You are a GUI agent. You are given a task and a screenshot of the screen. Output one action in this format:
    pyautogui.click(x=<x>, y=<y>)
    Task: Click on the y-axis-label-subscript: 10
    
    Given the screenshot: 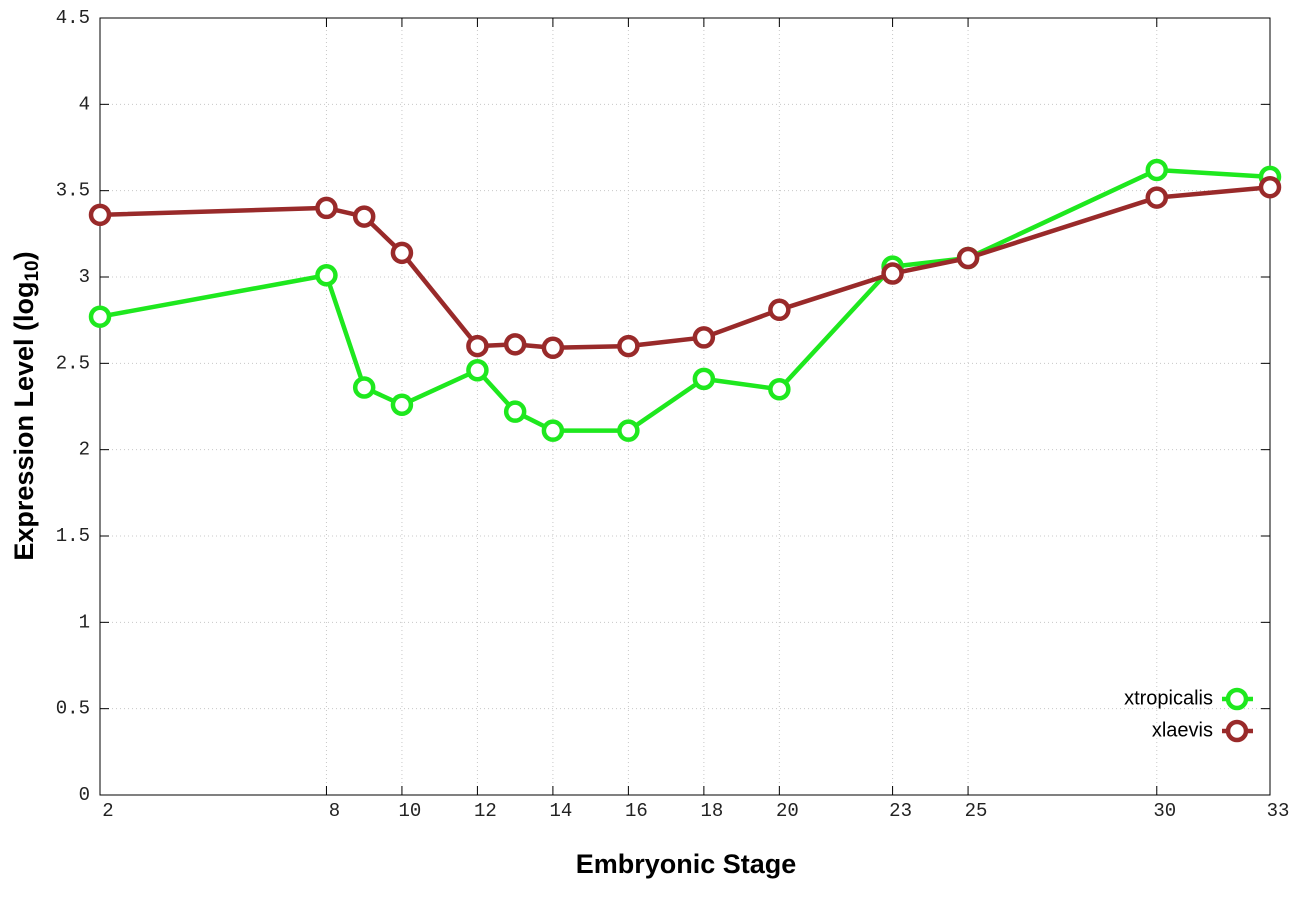 What is the action you would take?
    pyautogui.click(x=32, y=270)
    